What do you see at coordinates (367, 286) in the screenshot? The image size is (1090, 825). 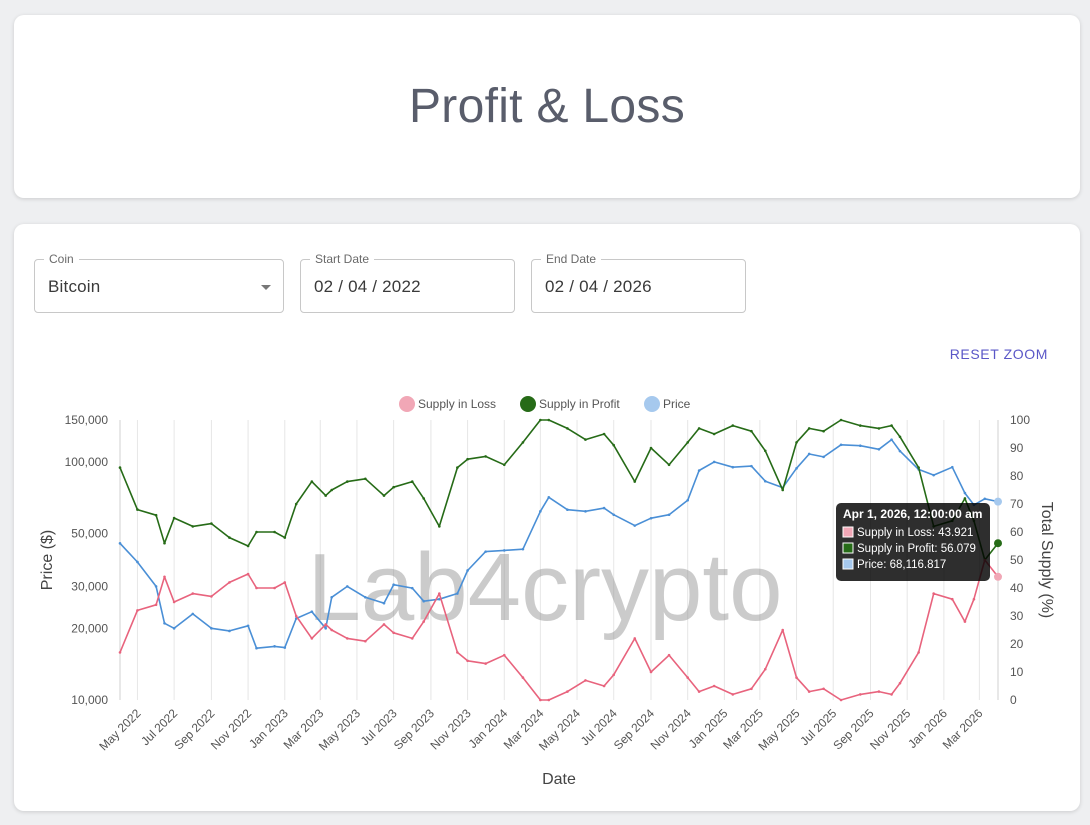 I see `start-date-value: 02 / 04 / 2022` at bounding box center [367, 286].